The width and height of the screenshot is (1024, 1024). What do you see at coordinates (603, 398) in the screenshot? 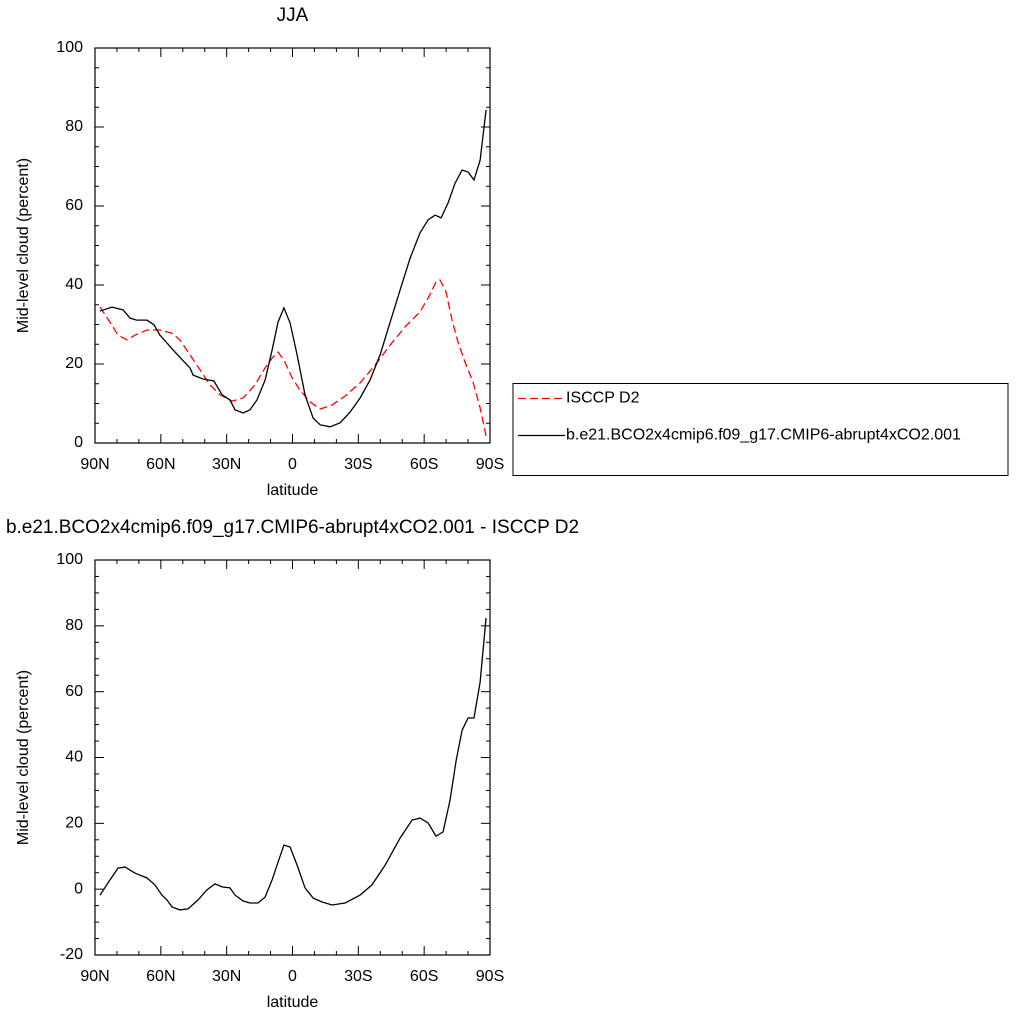
I see `legend-label: ISCCP D2` at bounding box center [603, 398].